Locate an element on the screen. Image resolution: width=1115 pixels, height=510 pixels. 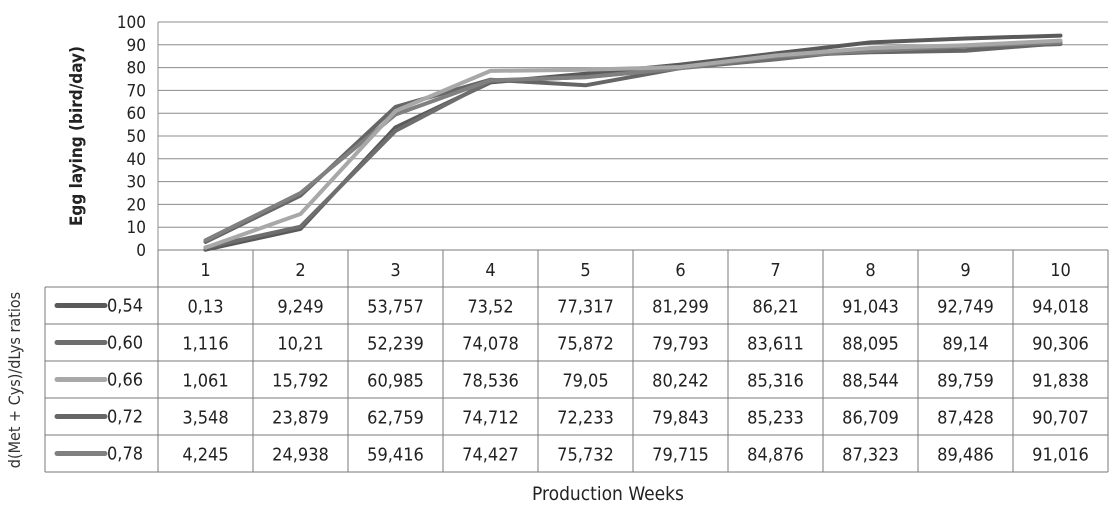
y-tick-label: 80 is located at coordinates (136, 69).